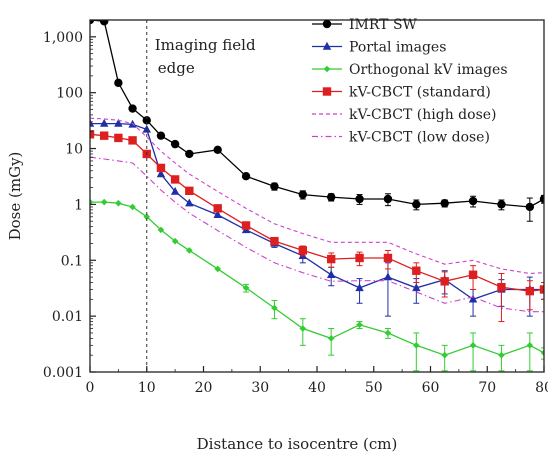  I want to click on legend-item-2: Orthogonal kV images, so click(410, 70).